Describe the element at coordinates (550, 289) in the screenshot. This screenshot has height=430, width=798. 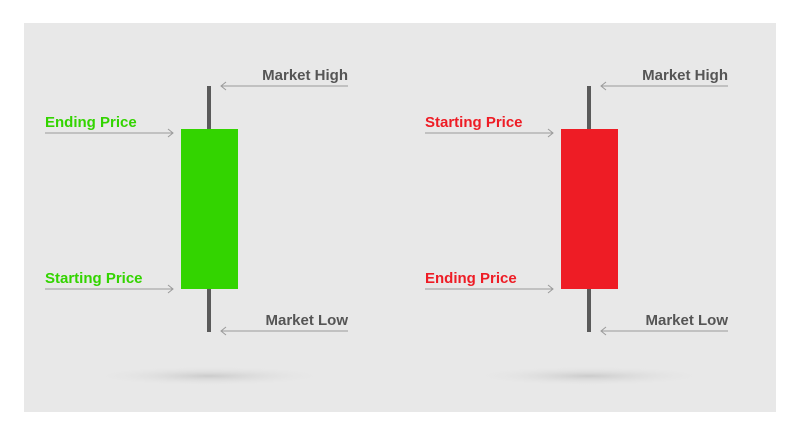
I see `bearish-bottom-left-arrowhead-icon` at that location.